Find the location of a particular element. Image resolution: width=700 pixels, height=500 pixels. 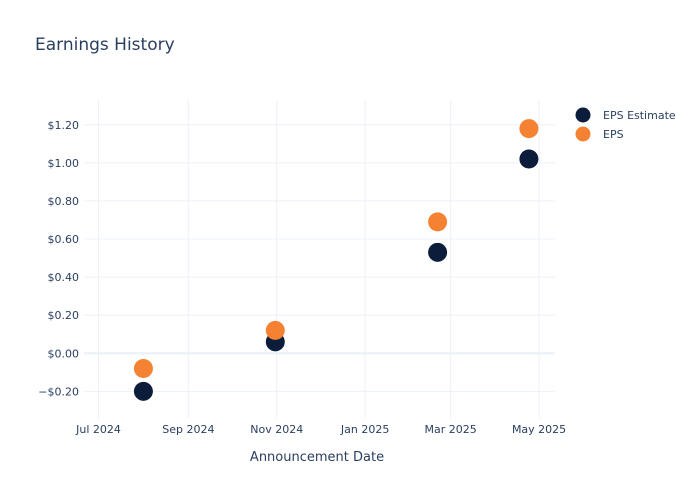

y-tick-label: −$0.20 is located at coordinates (58, 391).